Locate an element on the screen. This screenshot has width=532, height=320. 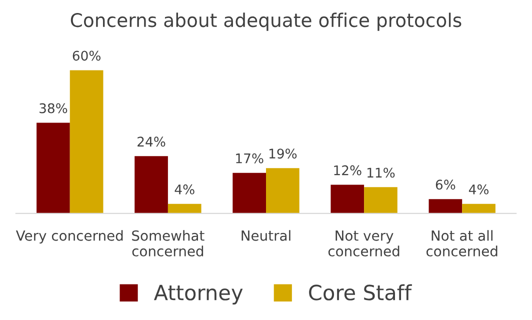
data-label: 12% is located at coordinates (348, 170).